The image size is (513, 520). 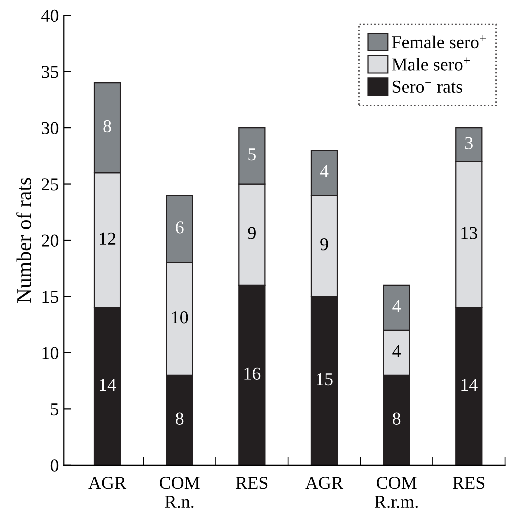 I want to click on x-tick-label: COM R.n., so click(x=180, y=492).